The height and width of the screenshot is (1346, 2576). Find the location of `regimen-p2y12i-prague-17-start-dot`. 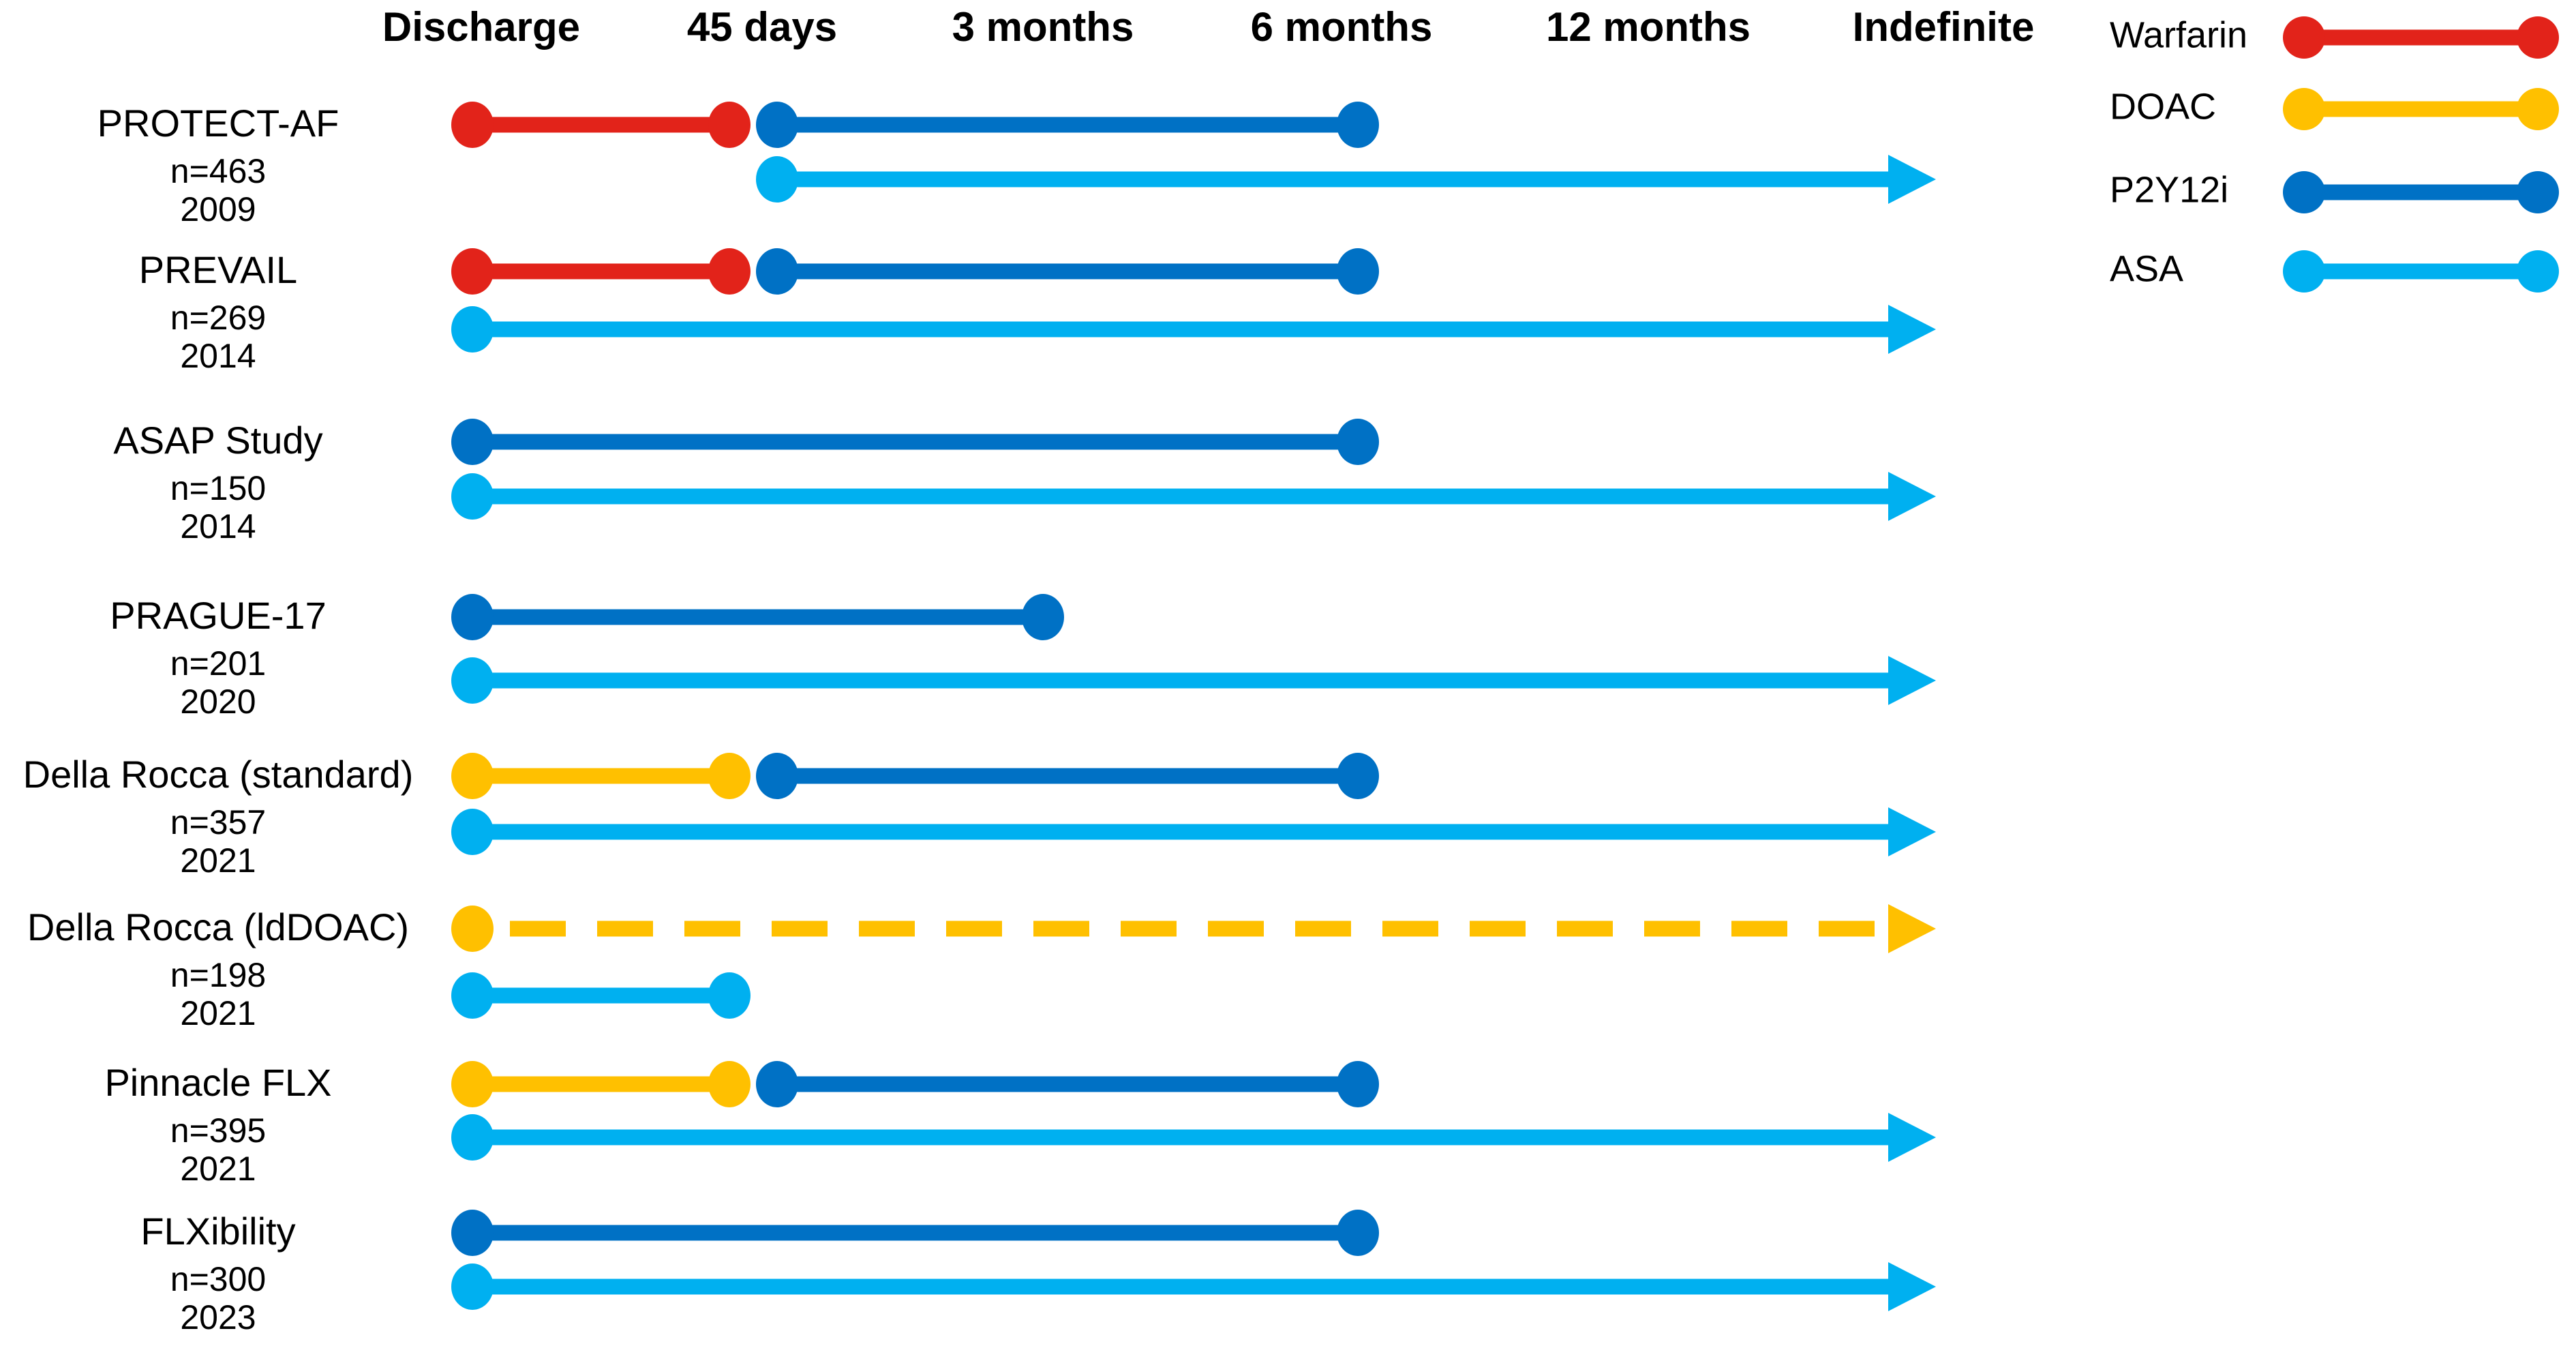

regimen-p2y12i-prague-17-start-dot is located at coordinates (473, 617).